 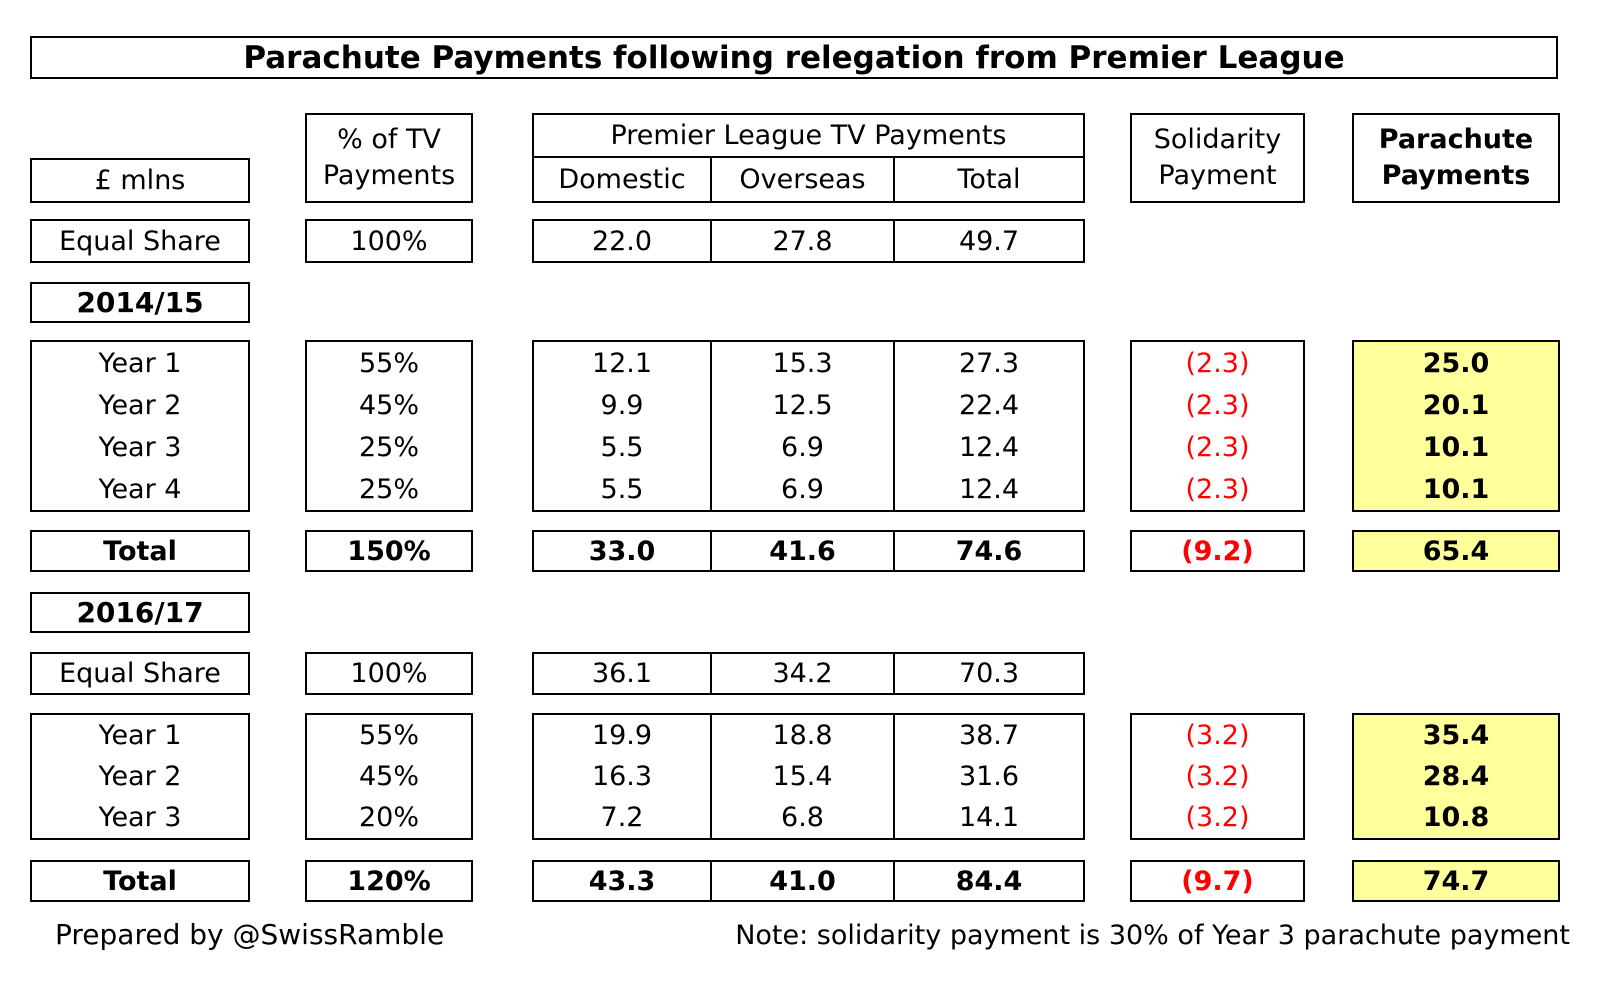 I want to click on year-labels-2016: Year 1 Year 2 Year 3, so click(x=140, y=776).